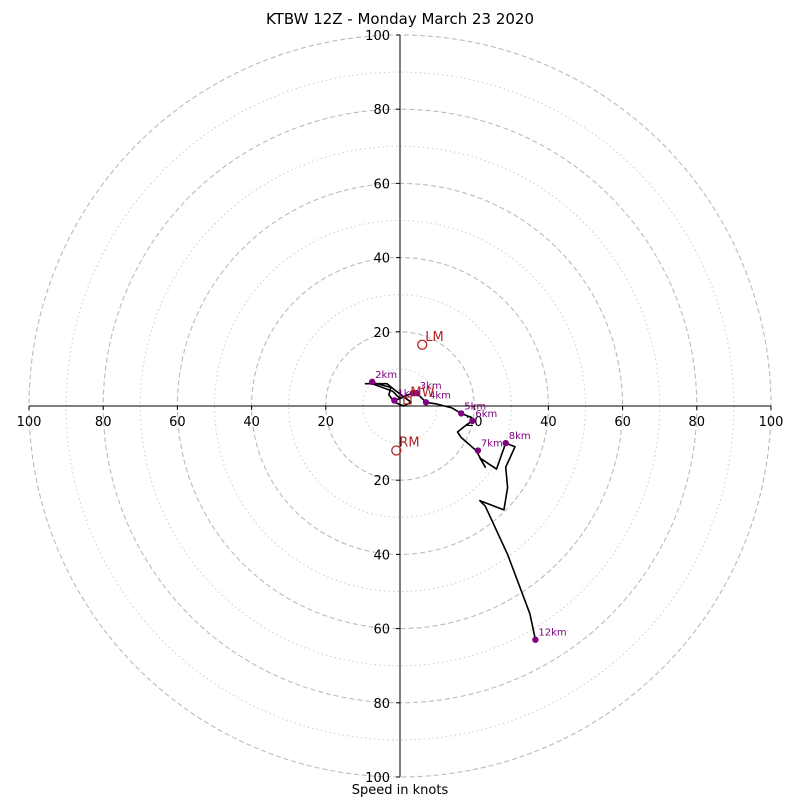  What do you see at coordinates (505, 443) in the screenshot?
I see `height-marker-8km` at bounding box center [505, 443].